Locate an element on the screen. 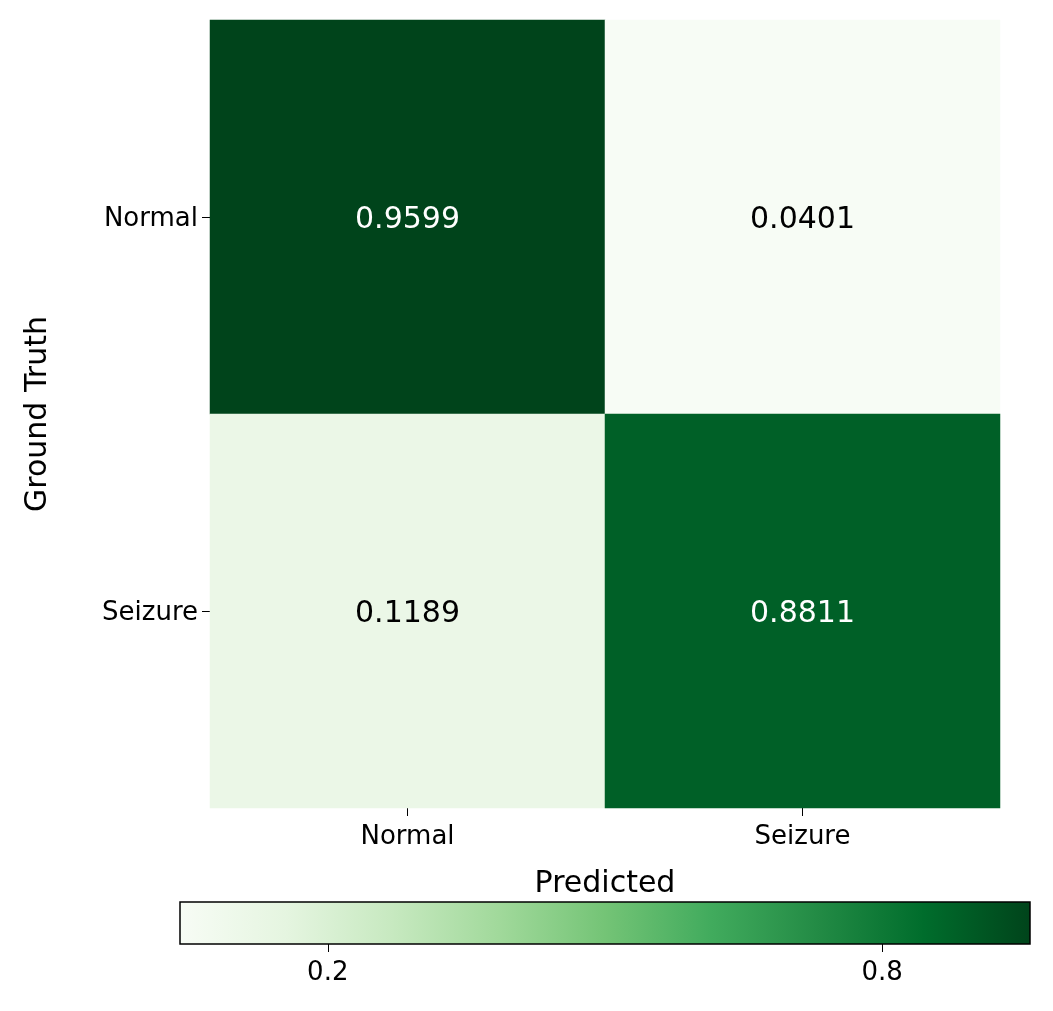  data-label: 0.1189 is located at coordinates (407, 611).